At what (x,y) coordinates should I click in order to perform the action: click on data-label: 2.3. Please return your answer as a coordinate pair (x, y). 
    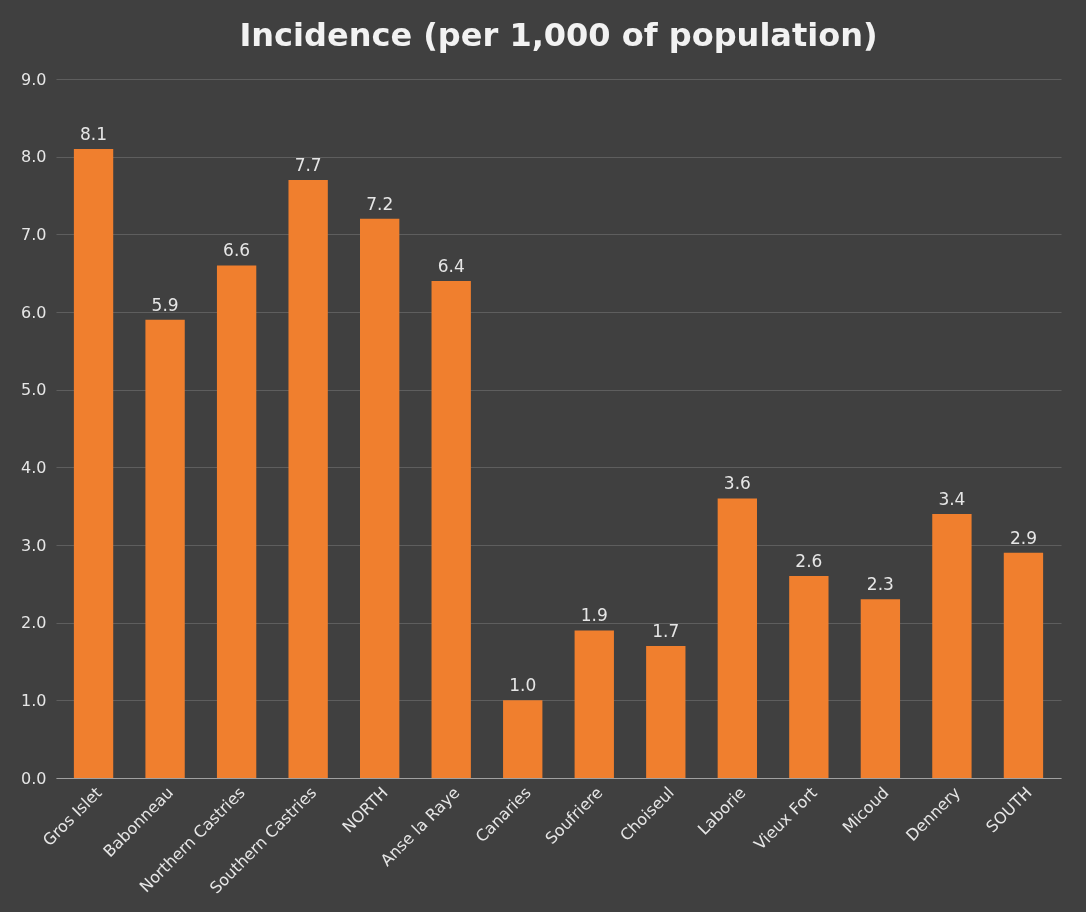
    Looking at the image, I should click on (880, 584).